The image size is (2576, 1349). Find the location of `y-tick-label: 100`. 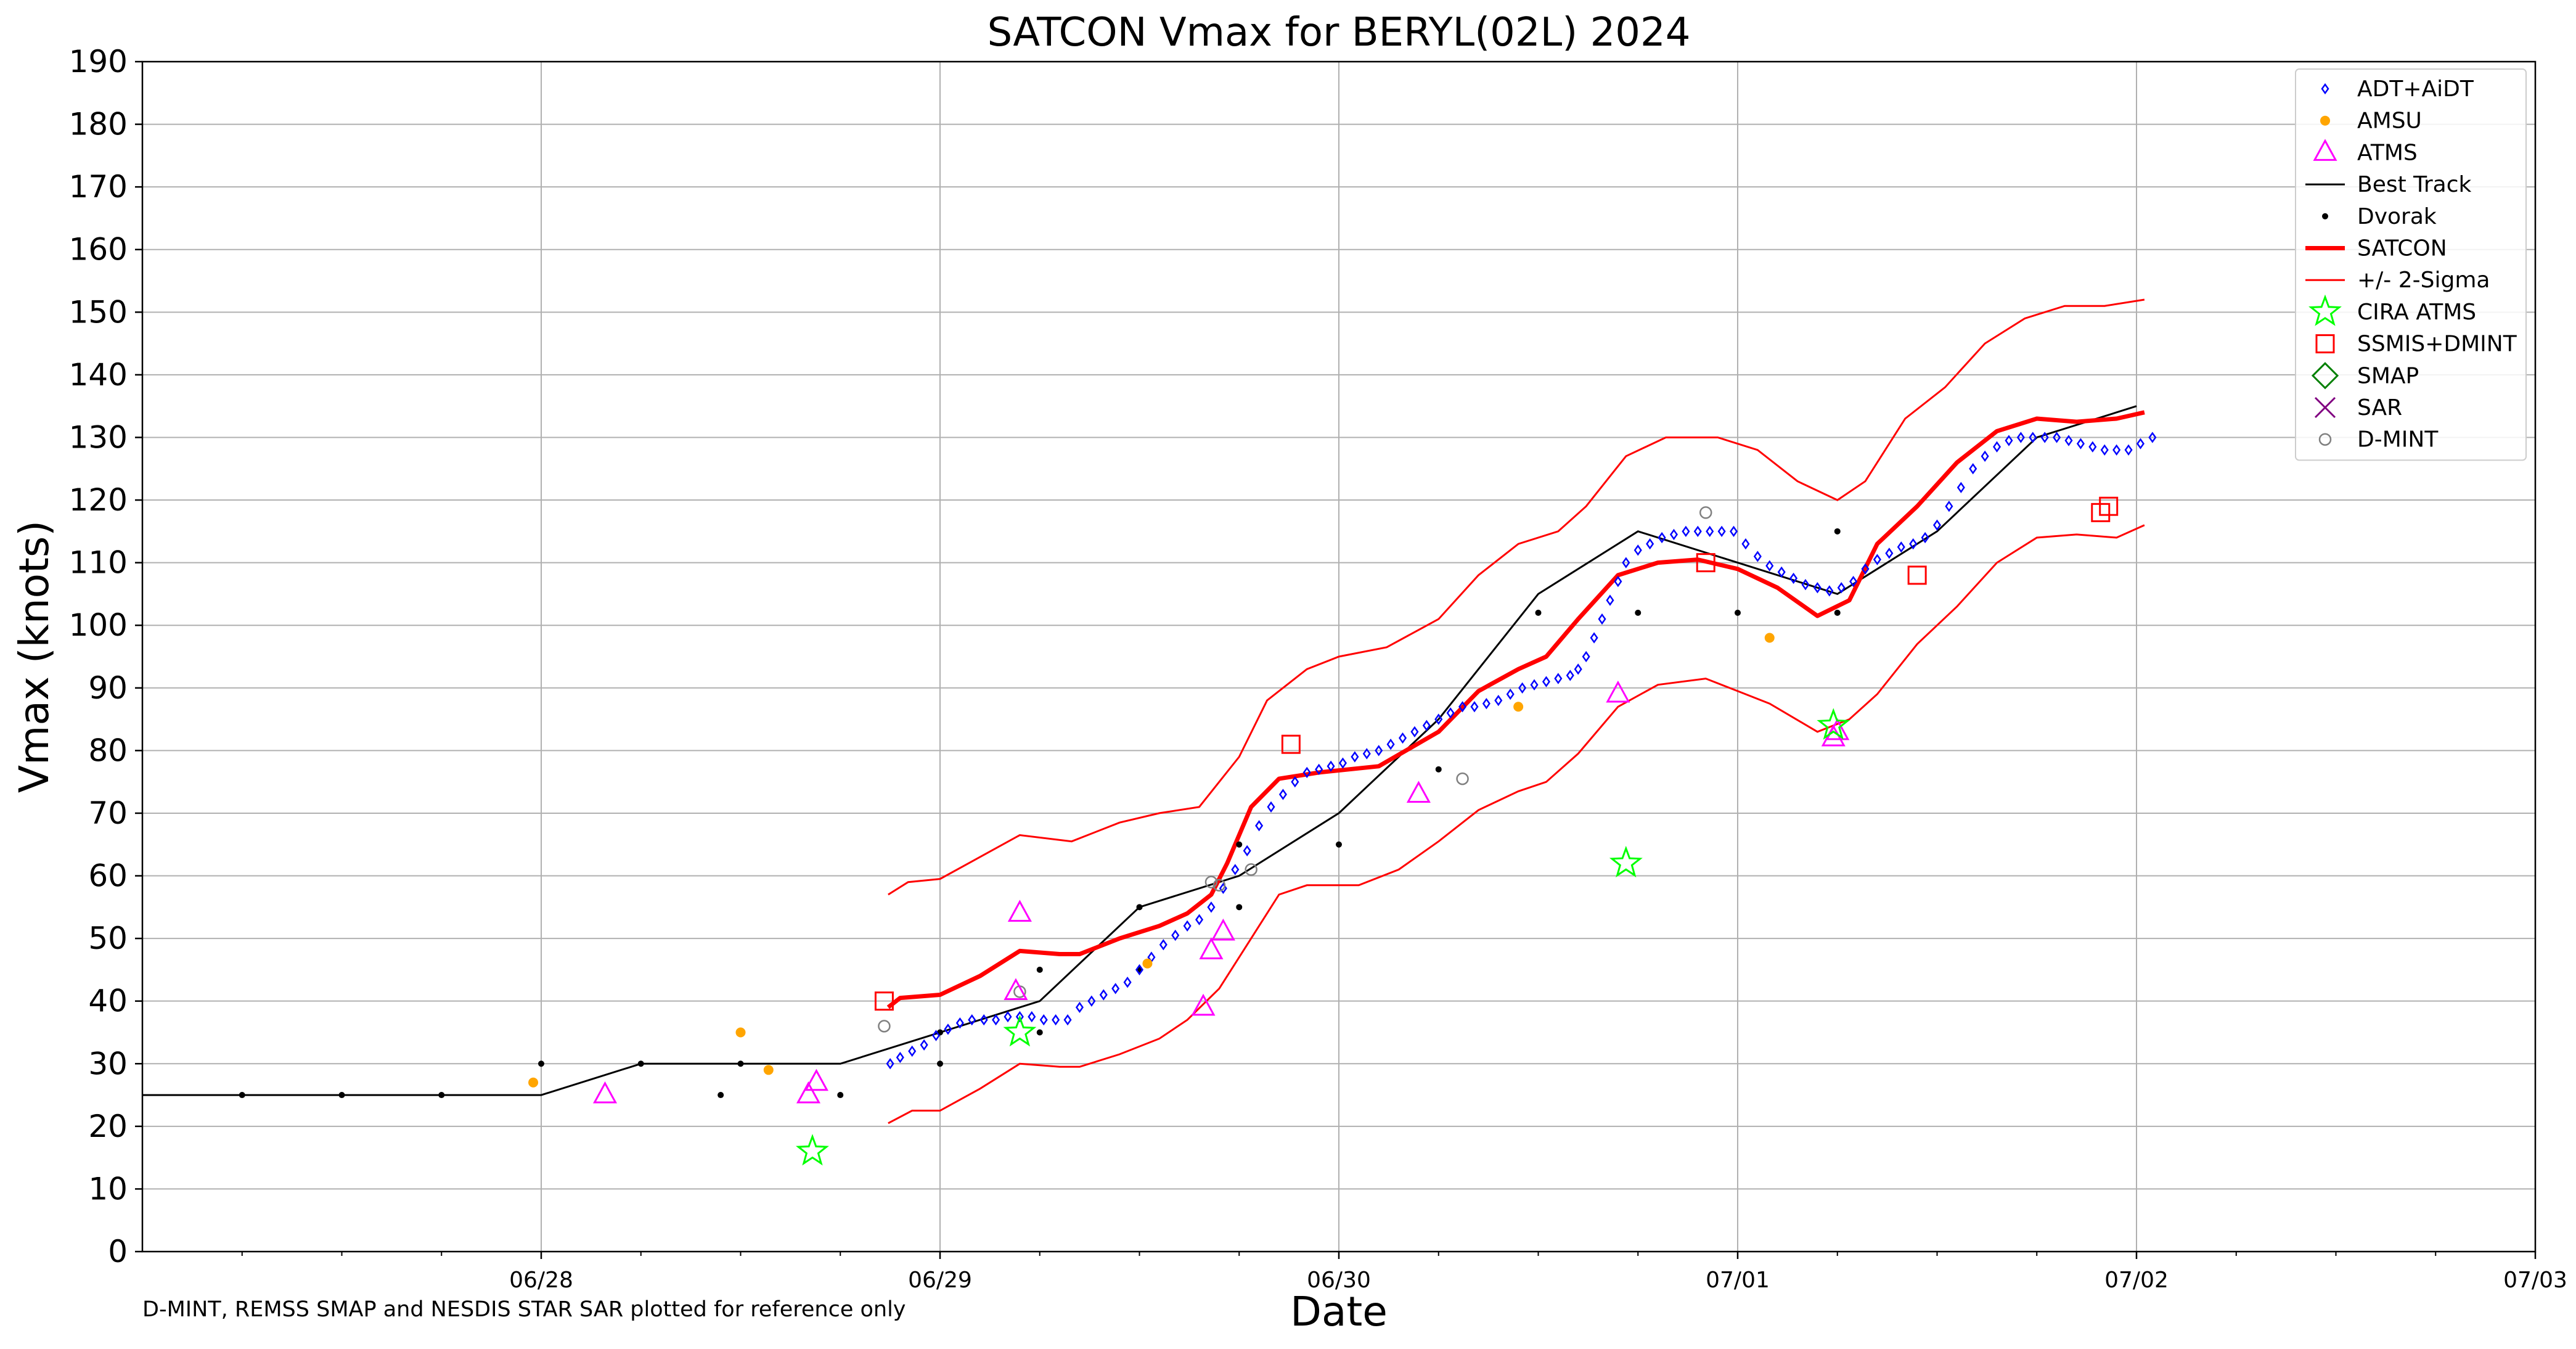

y-tick-label: 100 is located at coordinates (98, 625).